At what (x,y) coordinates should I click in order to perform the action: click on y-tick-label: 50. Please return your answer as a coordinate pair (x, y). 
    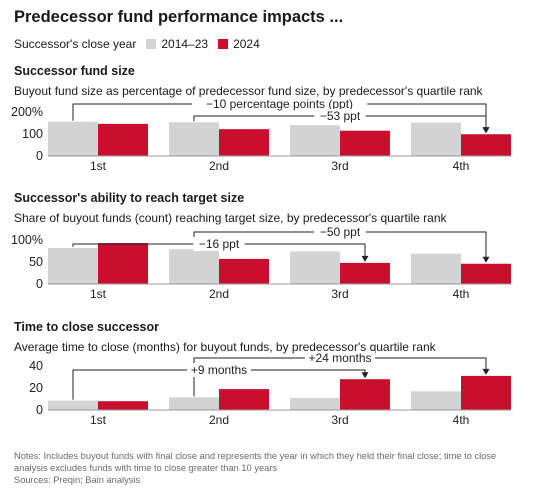
    Looking at the image, I should click on (36, 262).